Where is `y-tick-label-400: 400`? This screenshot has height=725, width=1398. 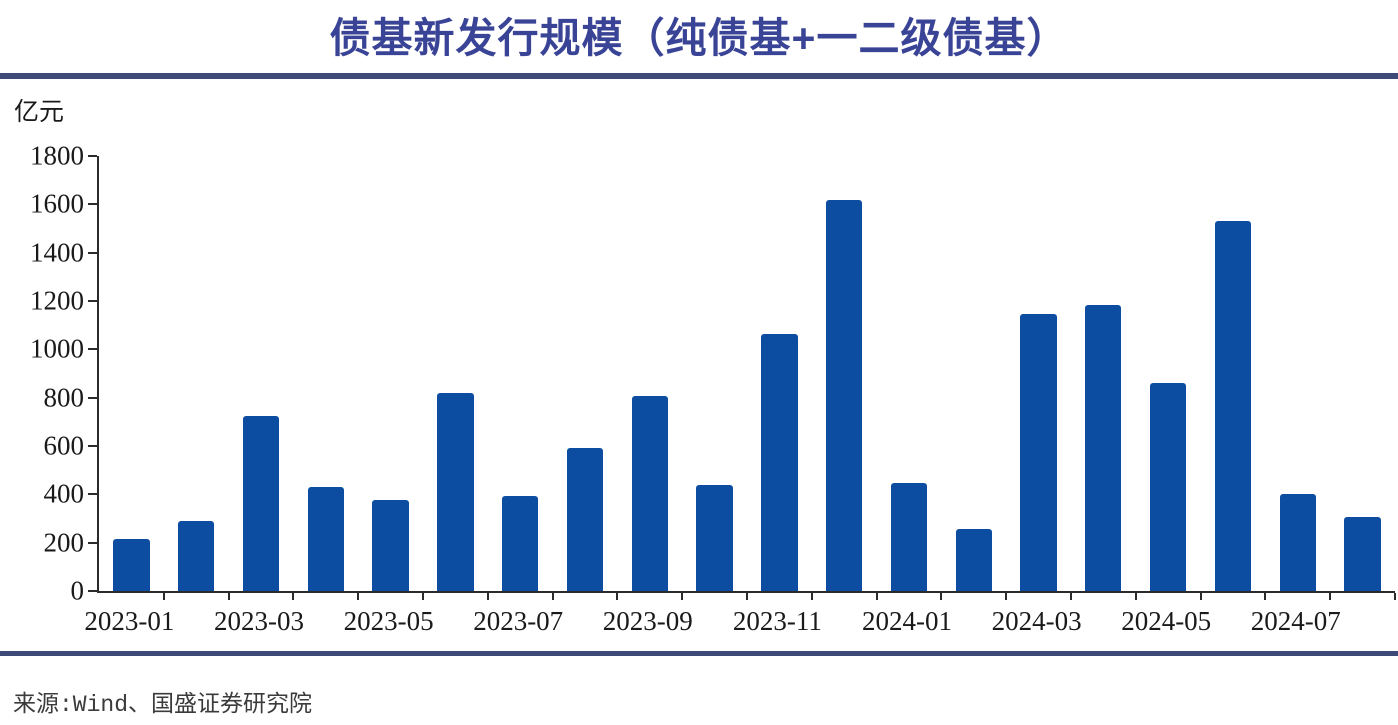 y-tick-label-400: 400 is located at coordinates (64, 493).